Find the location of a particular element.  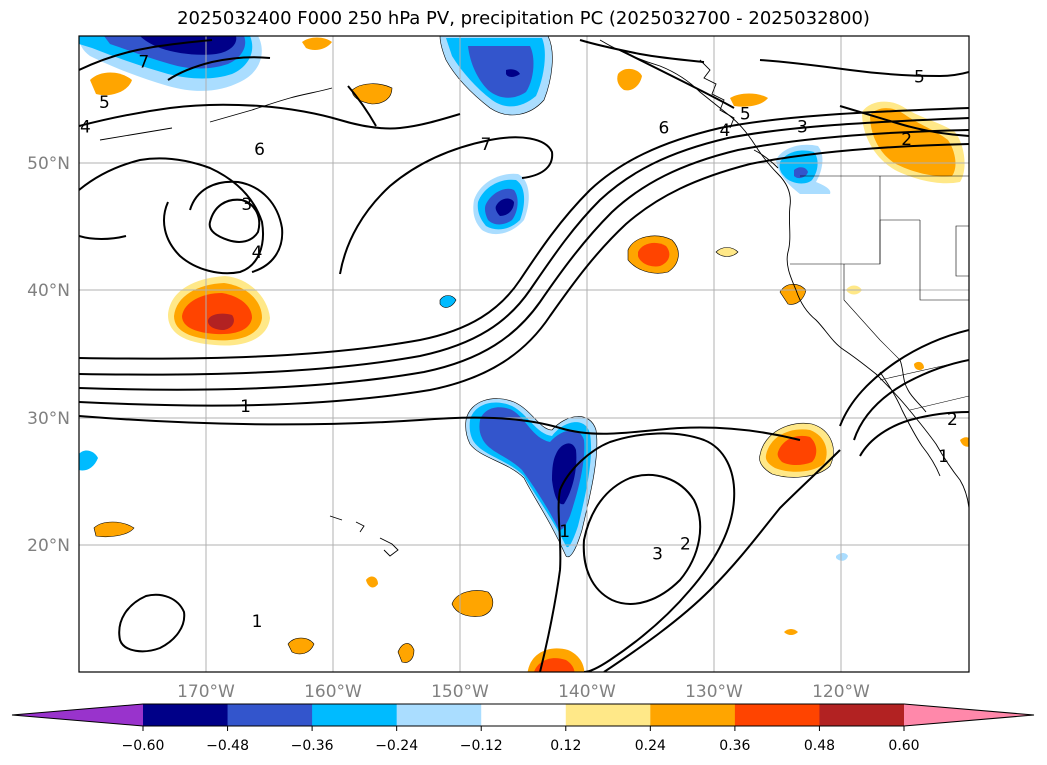

colorbar-tick-label: −0.36 is located at coordinates (312, 746).